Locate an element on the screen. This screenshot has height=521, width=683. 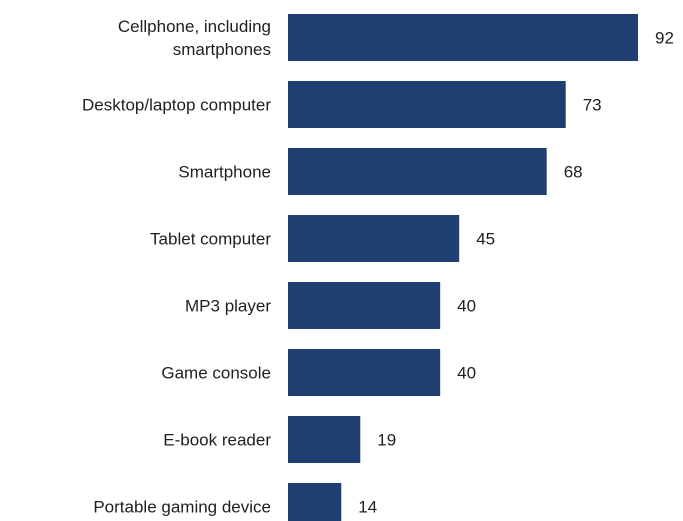
value-label-6: 19 is located at coordinates (386, 440).